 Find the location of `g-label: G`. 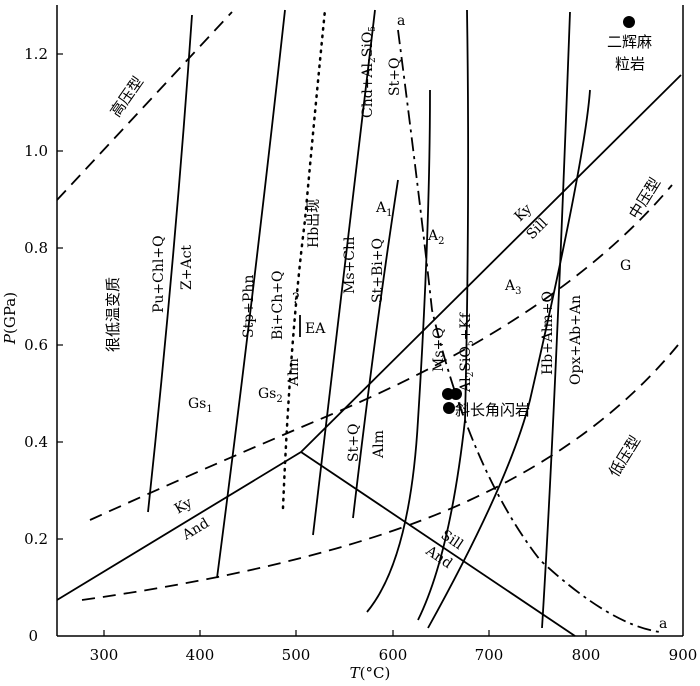

g-label: G is located at coordinates (625, 266).